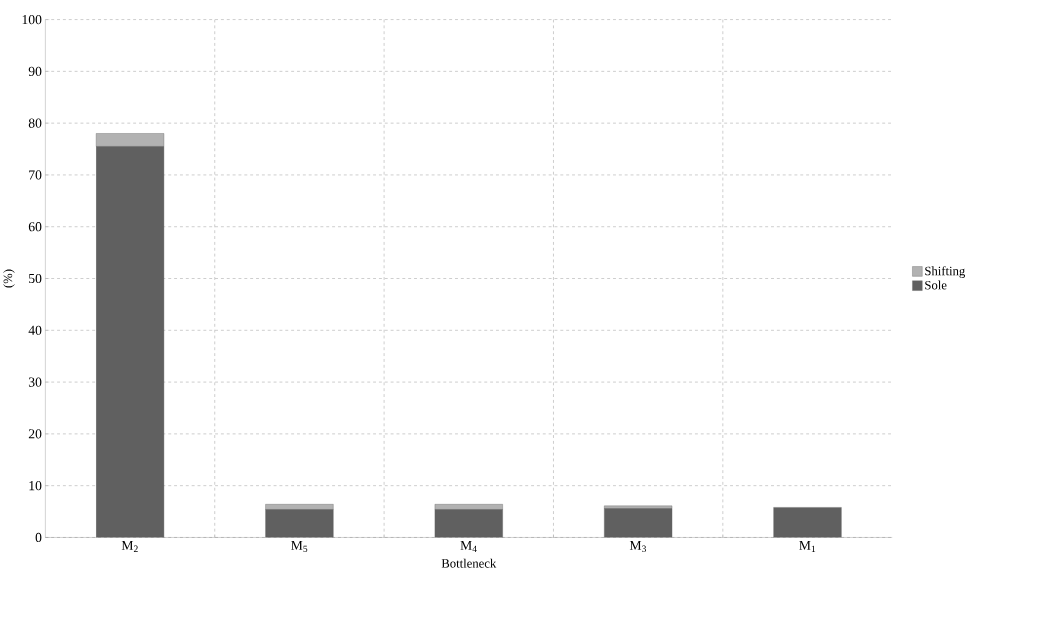 The height and width of the screenshot is (624, 1064). I want to click on y-tick-label: 60, so click(35, 227).